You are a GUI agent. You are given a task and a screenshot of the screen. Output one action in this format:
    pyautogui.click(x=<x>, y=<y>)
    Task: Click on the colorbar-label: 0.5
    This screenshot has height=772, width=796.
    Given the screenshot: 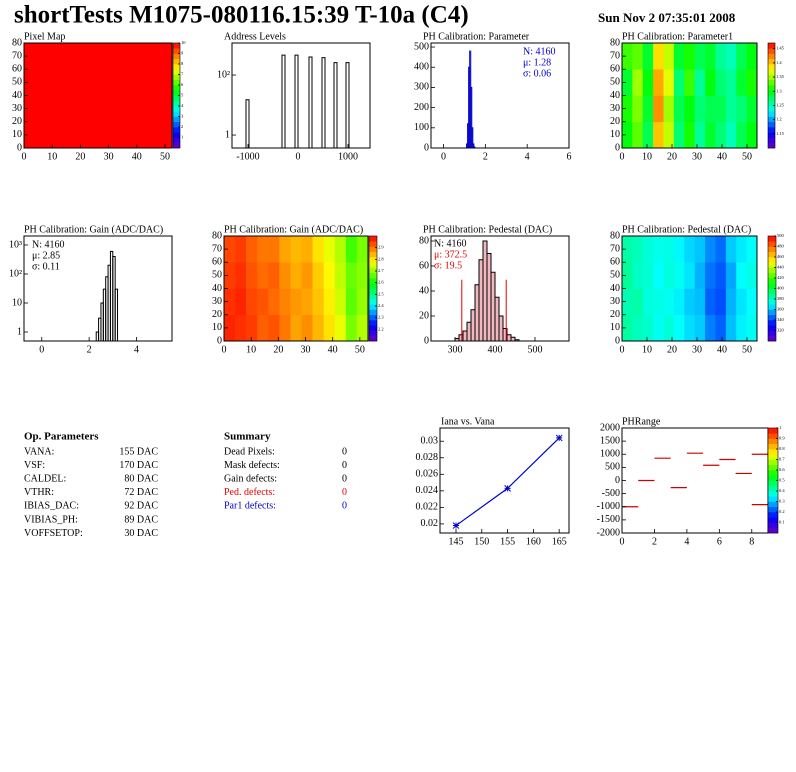 What is the action you would take?
    pyautogui.click(x=782, y=480)
    